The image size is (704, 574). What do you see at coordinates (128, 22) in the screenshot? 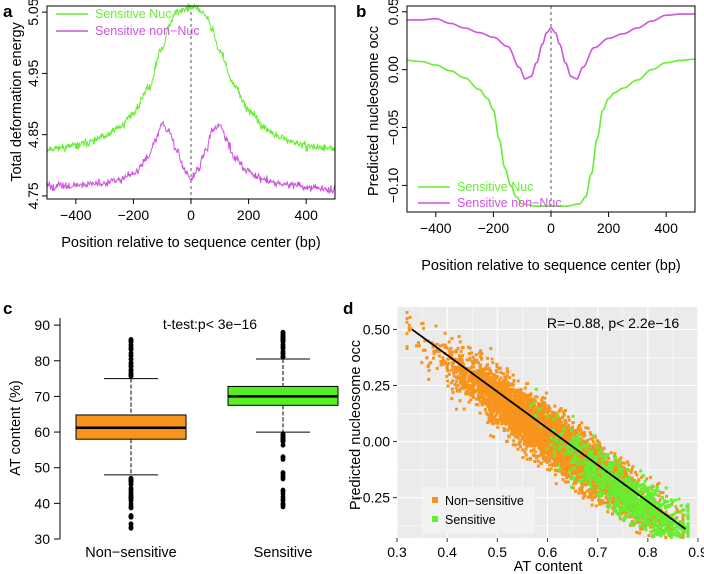
I see `panel-a-legend: Sensitive Nuc Sensitive non−Nuc` at bounding box center [128, 22].